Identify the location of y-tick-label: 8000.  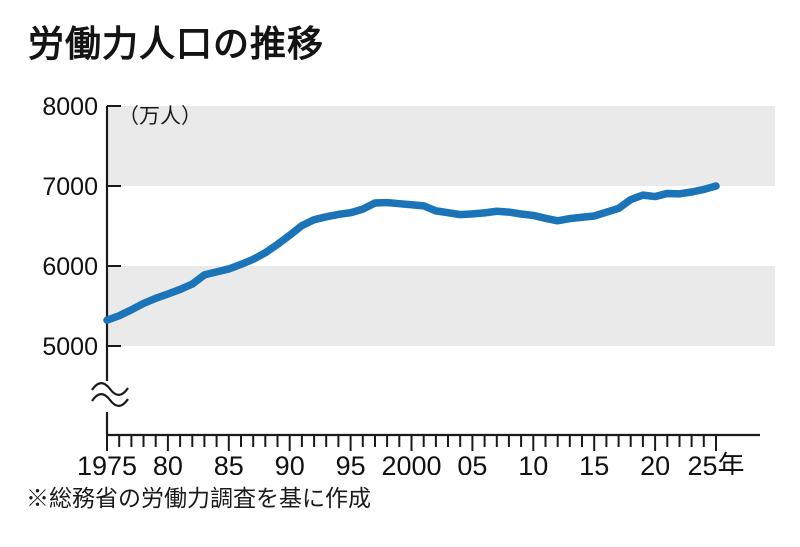
(70, 107).